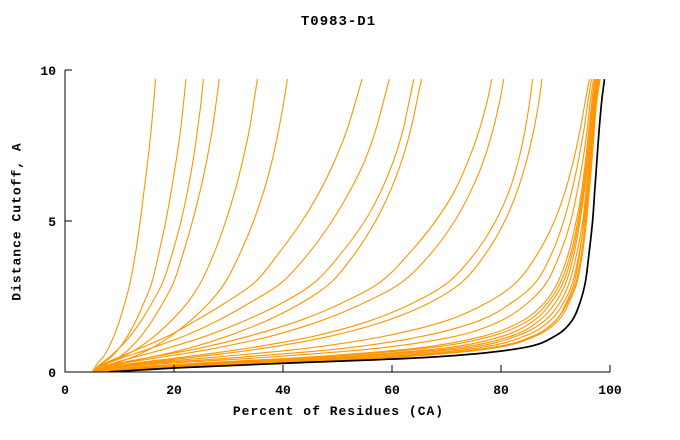  I want to click on x-tick-label: 100, so click(610, 390).